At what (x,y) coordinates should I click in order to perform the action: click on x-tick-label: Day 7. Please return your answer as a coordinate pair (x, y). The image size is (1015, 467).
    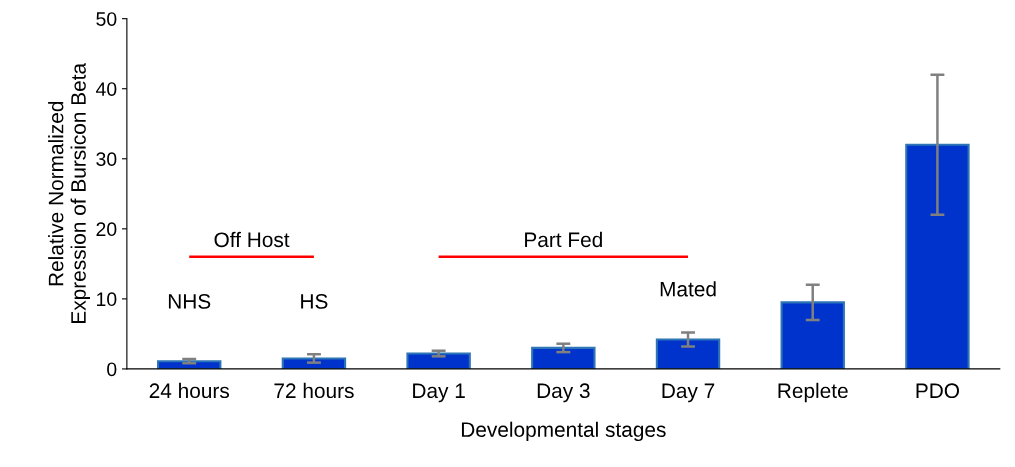
    Looking at the image, I should click on (688, 393).